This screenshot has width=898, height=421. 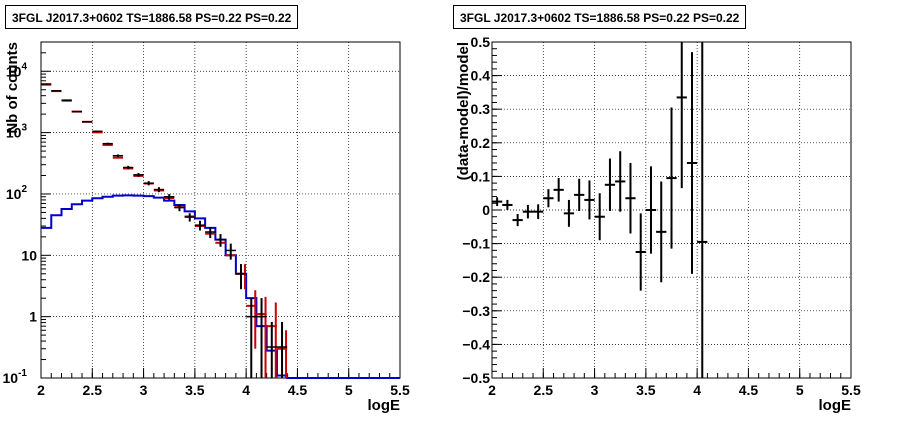 What do you see at coordinates (24, 66) in the screenshot?
I see `y-tick-exponent: 4` at bounding box center [24, 66].